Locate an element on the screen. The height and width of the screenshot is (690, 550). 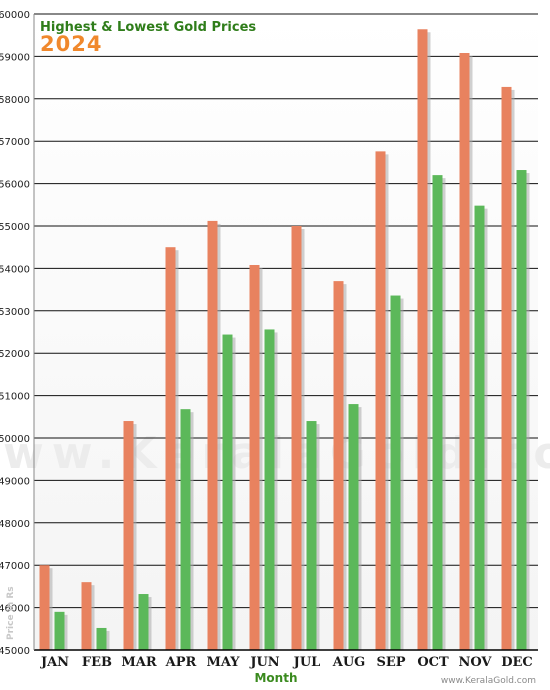
x-tick-label: DEC is located at coordinates (517, 662).